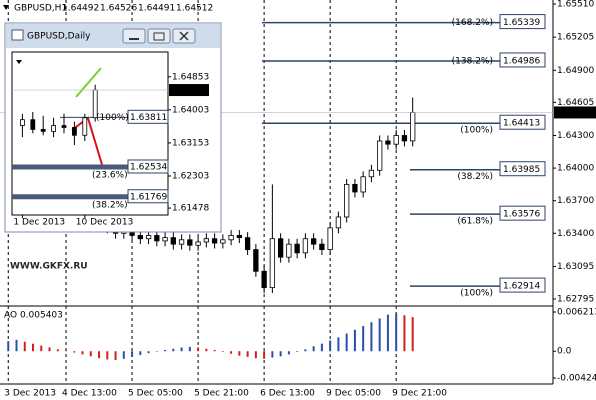 Image resolution: width=596 pixels, height=400 pixels. Describe the element at coordinates (89, 394) in the screenshot. I see `x-tick-label: 4 Dec 13:00` at that location.